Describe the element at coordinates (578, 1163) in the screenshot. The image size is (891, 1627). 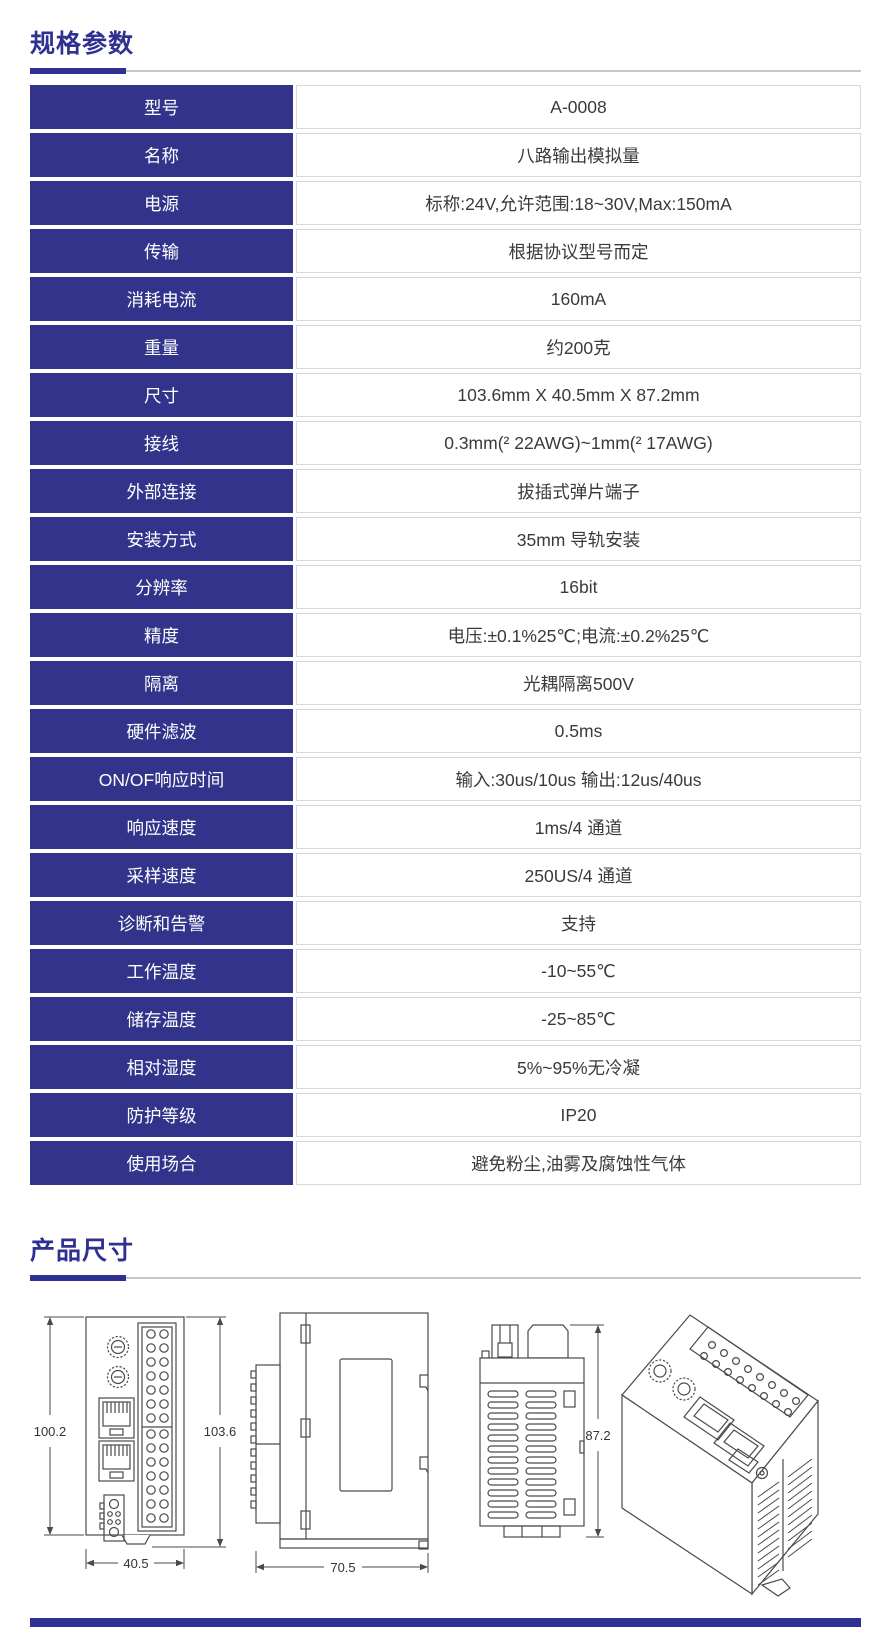
I see `spec-value: 避免粉尘,油雾及腐蚀性气体` at that location.